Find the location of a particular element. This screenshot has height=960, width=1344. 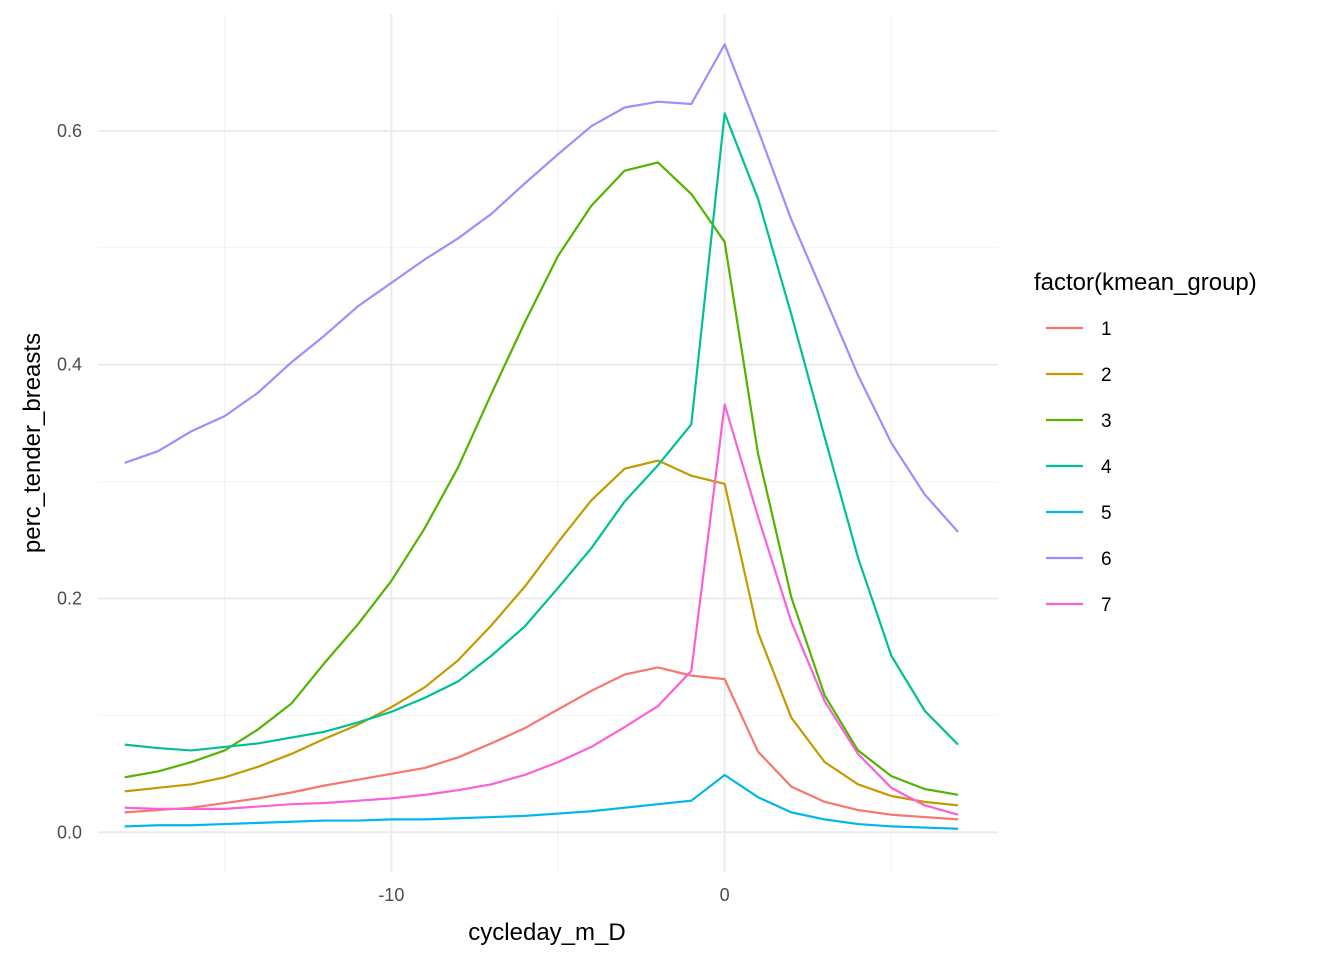

x-tick-label: -10 is located at coordinates (391, 895).